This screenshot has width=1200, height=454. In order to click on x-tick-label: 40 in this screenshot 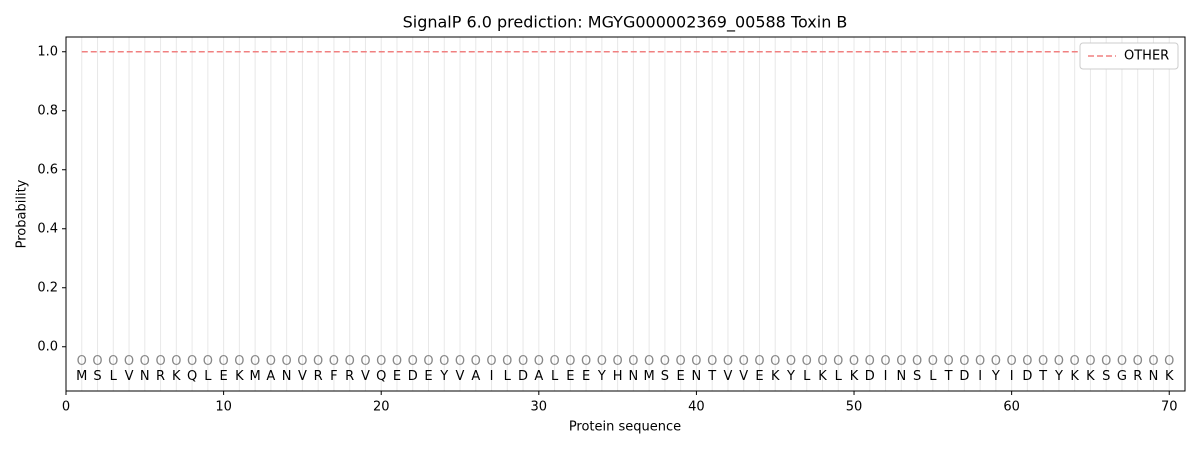, I will do `click(696, 407)`.